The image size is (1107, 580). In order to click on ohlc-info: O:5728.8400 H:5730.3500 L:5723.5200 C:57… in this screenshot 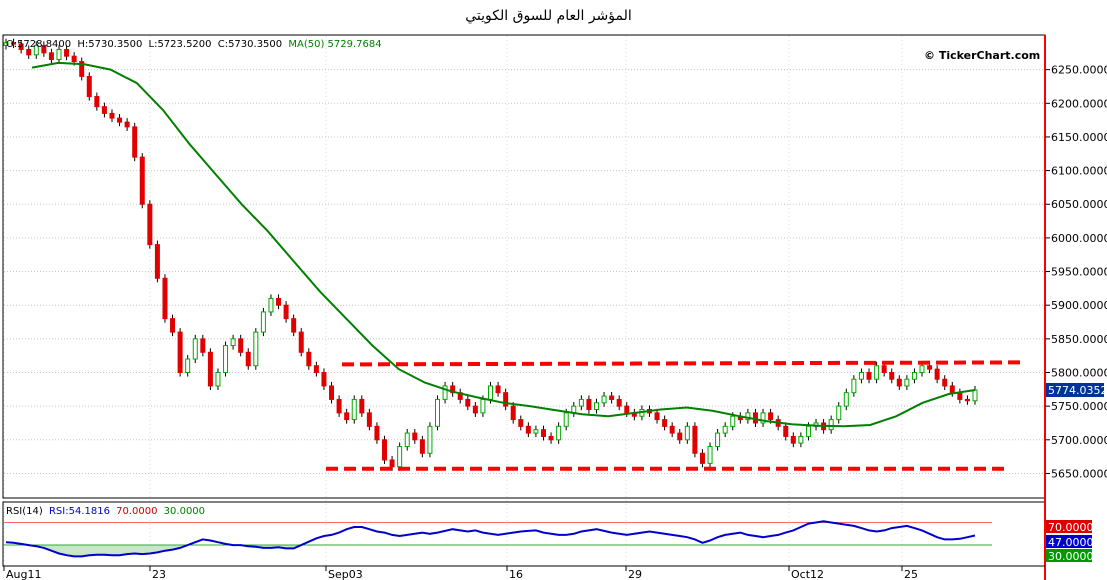, I will do `click(194, 44)`.